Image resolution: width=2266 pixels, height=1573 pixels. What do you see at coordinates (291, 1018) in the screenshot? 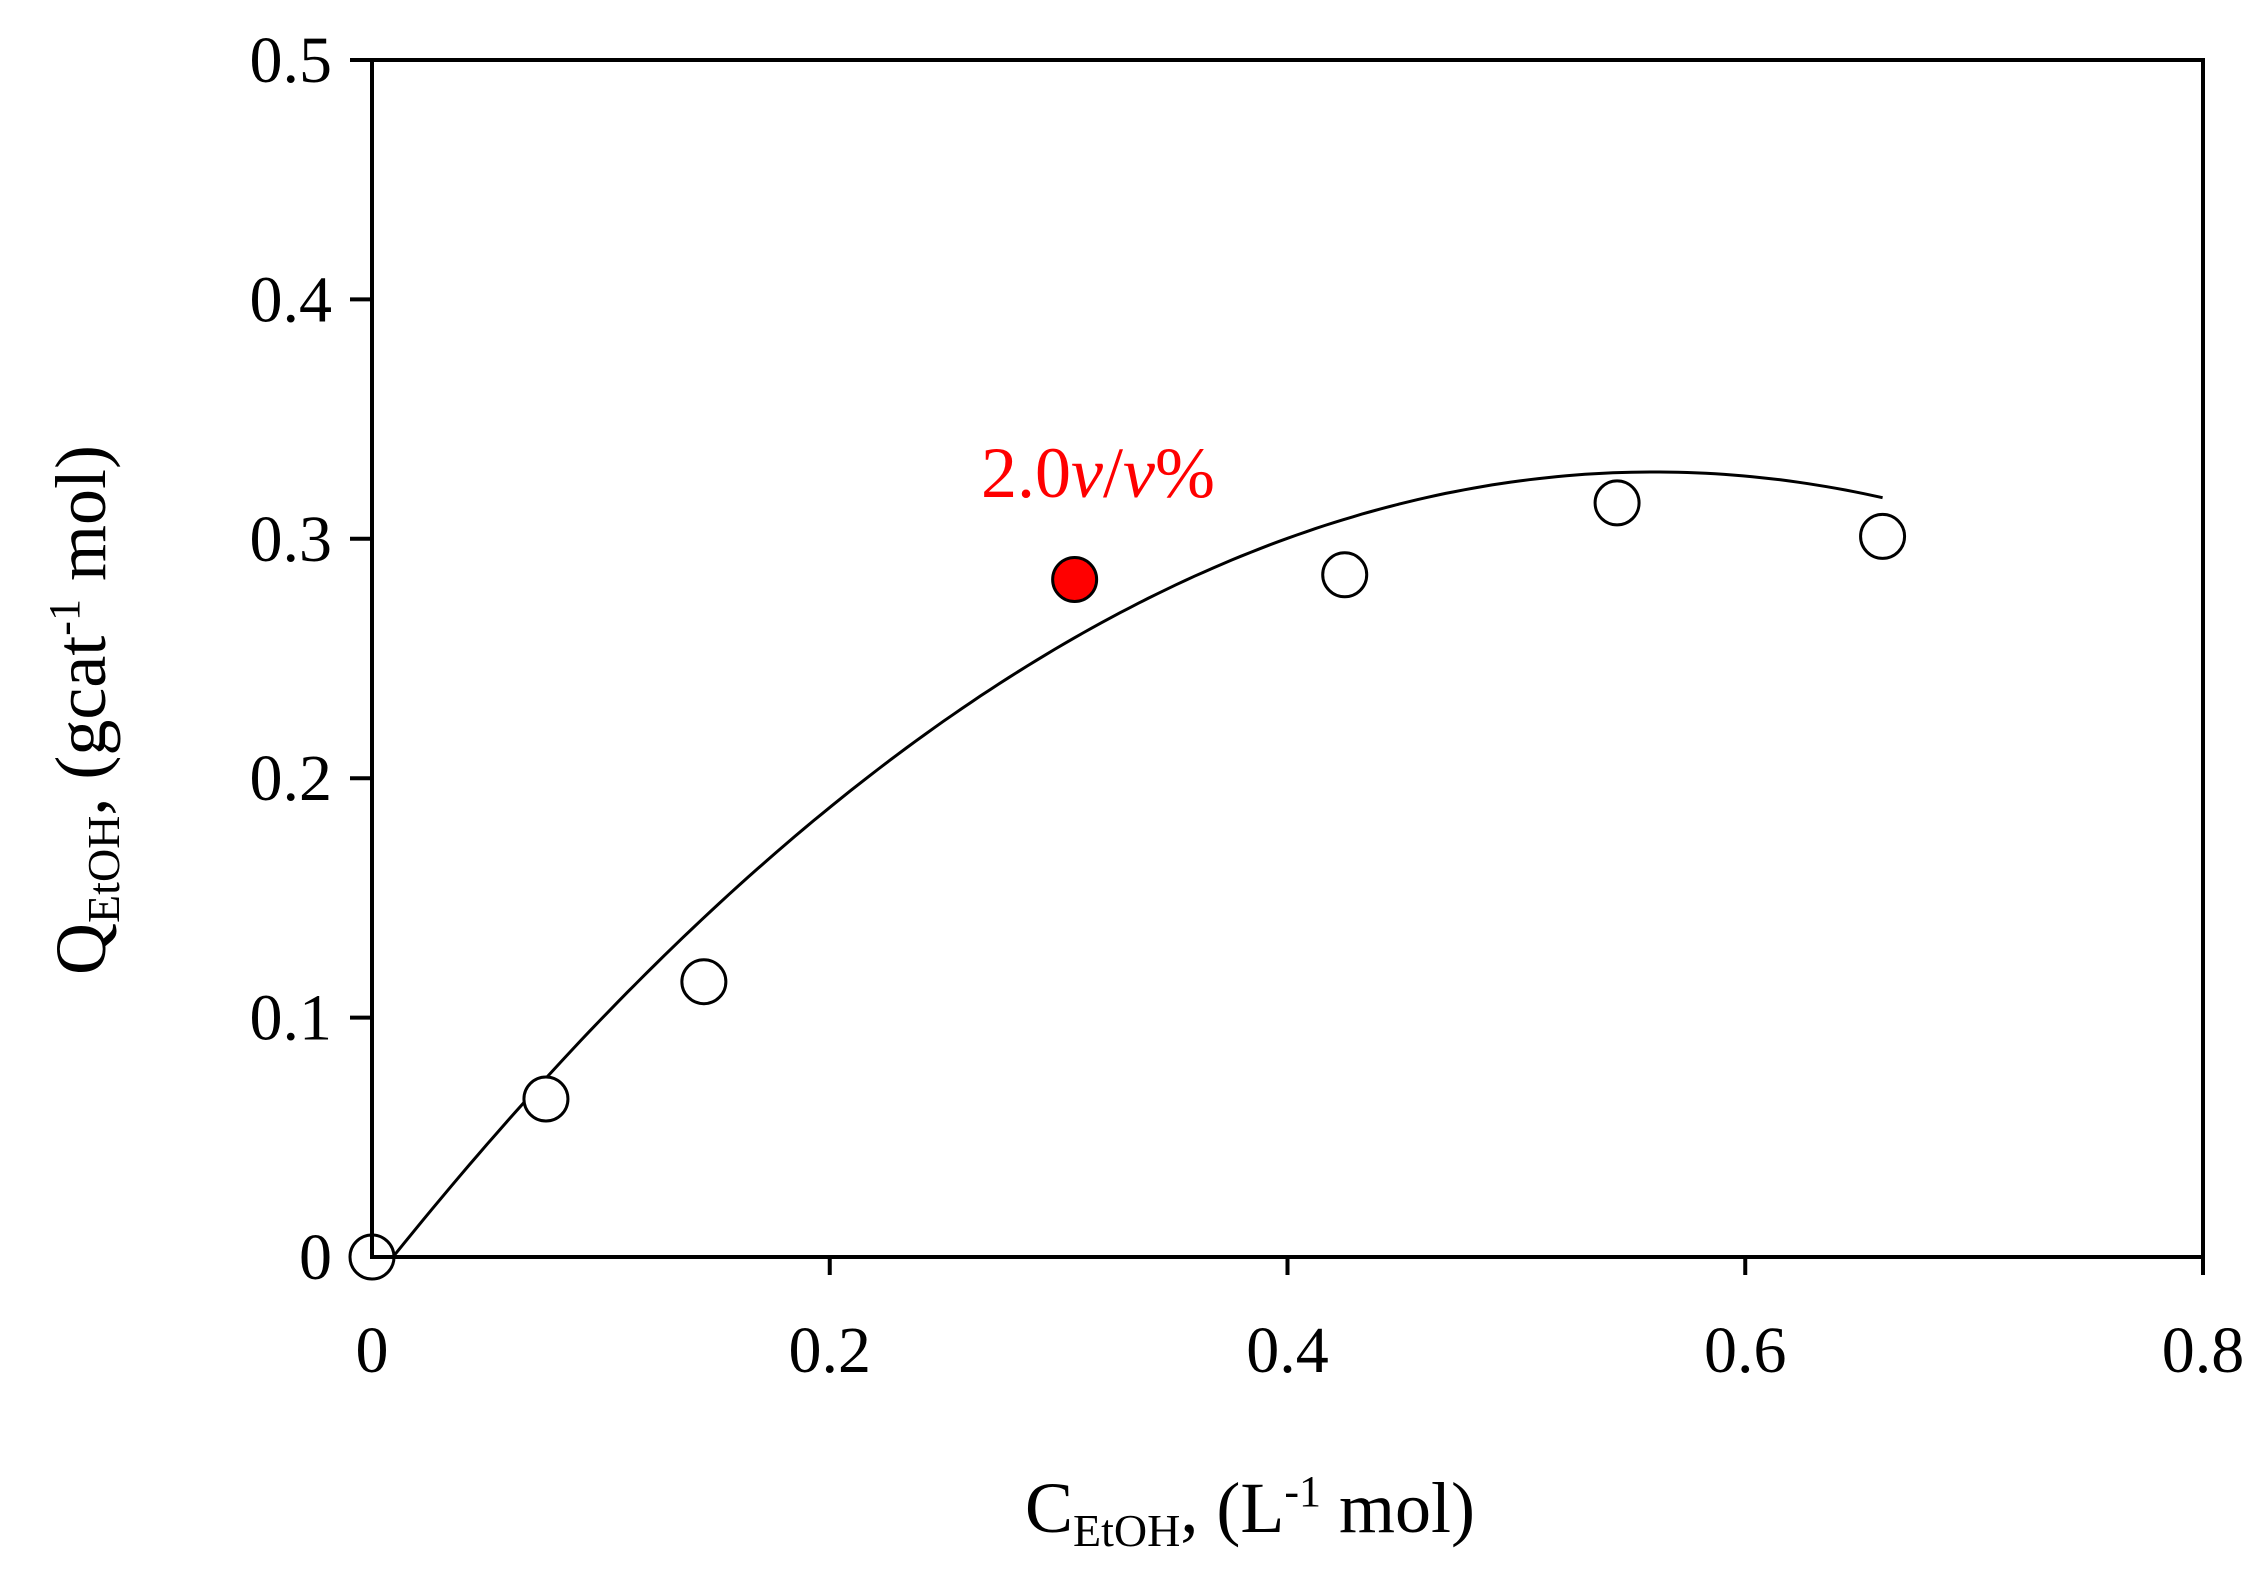
I see `y-tick-label-1: 0.1` at bounding box center [291, 1018].